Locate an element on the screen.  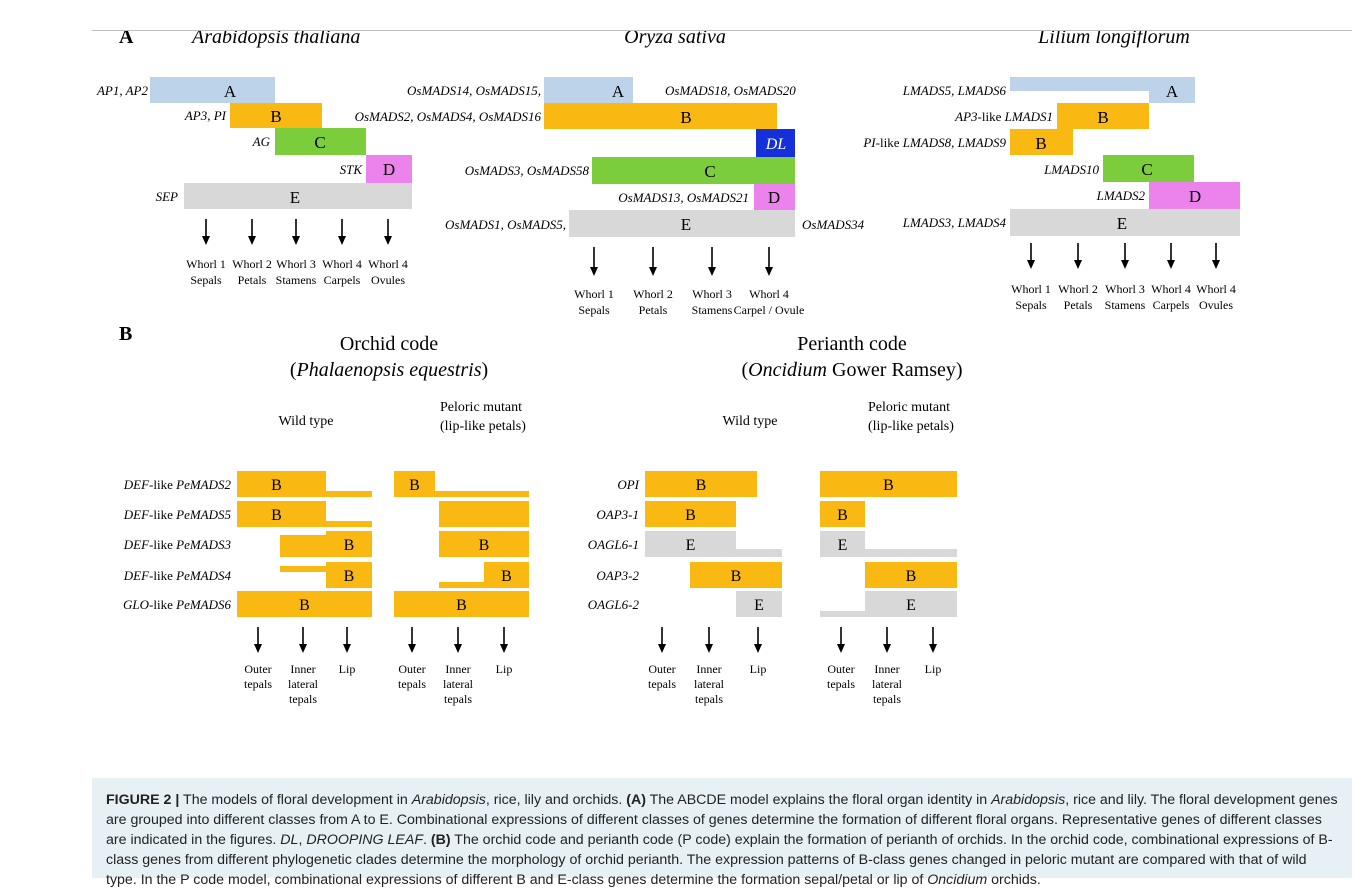
panel-b-label: B is located at coordinates (125, 334).